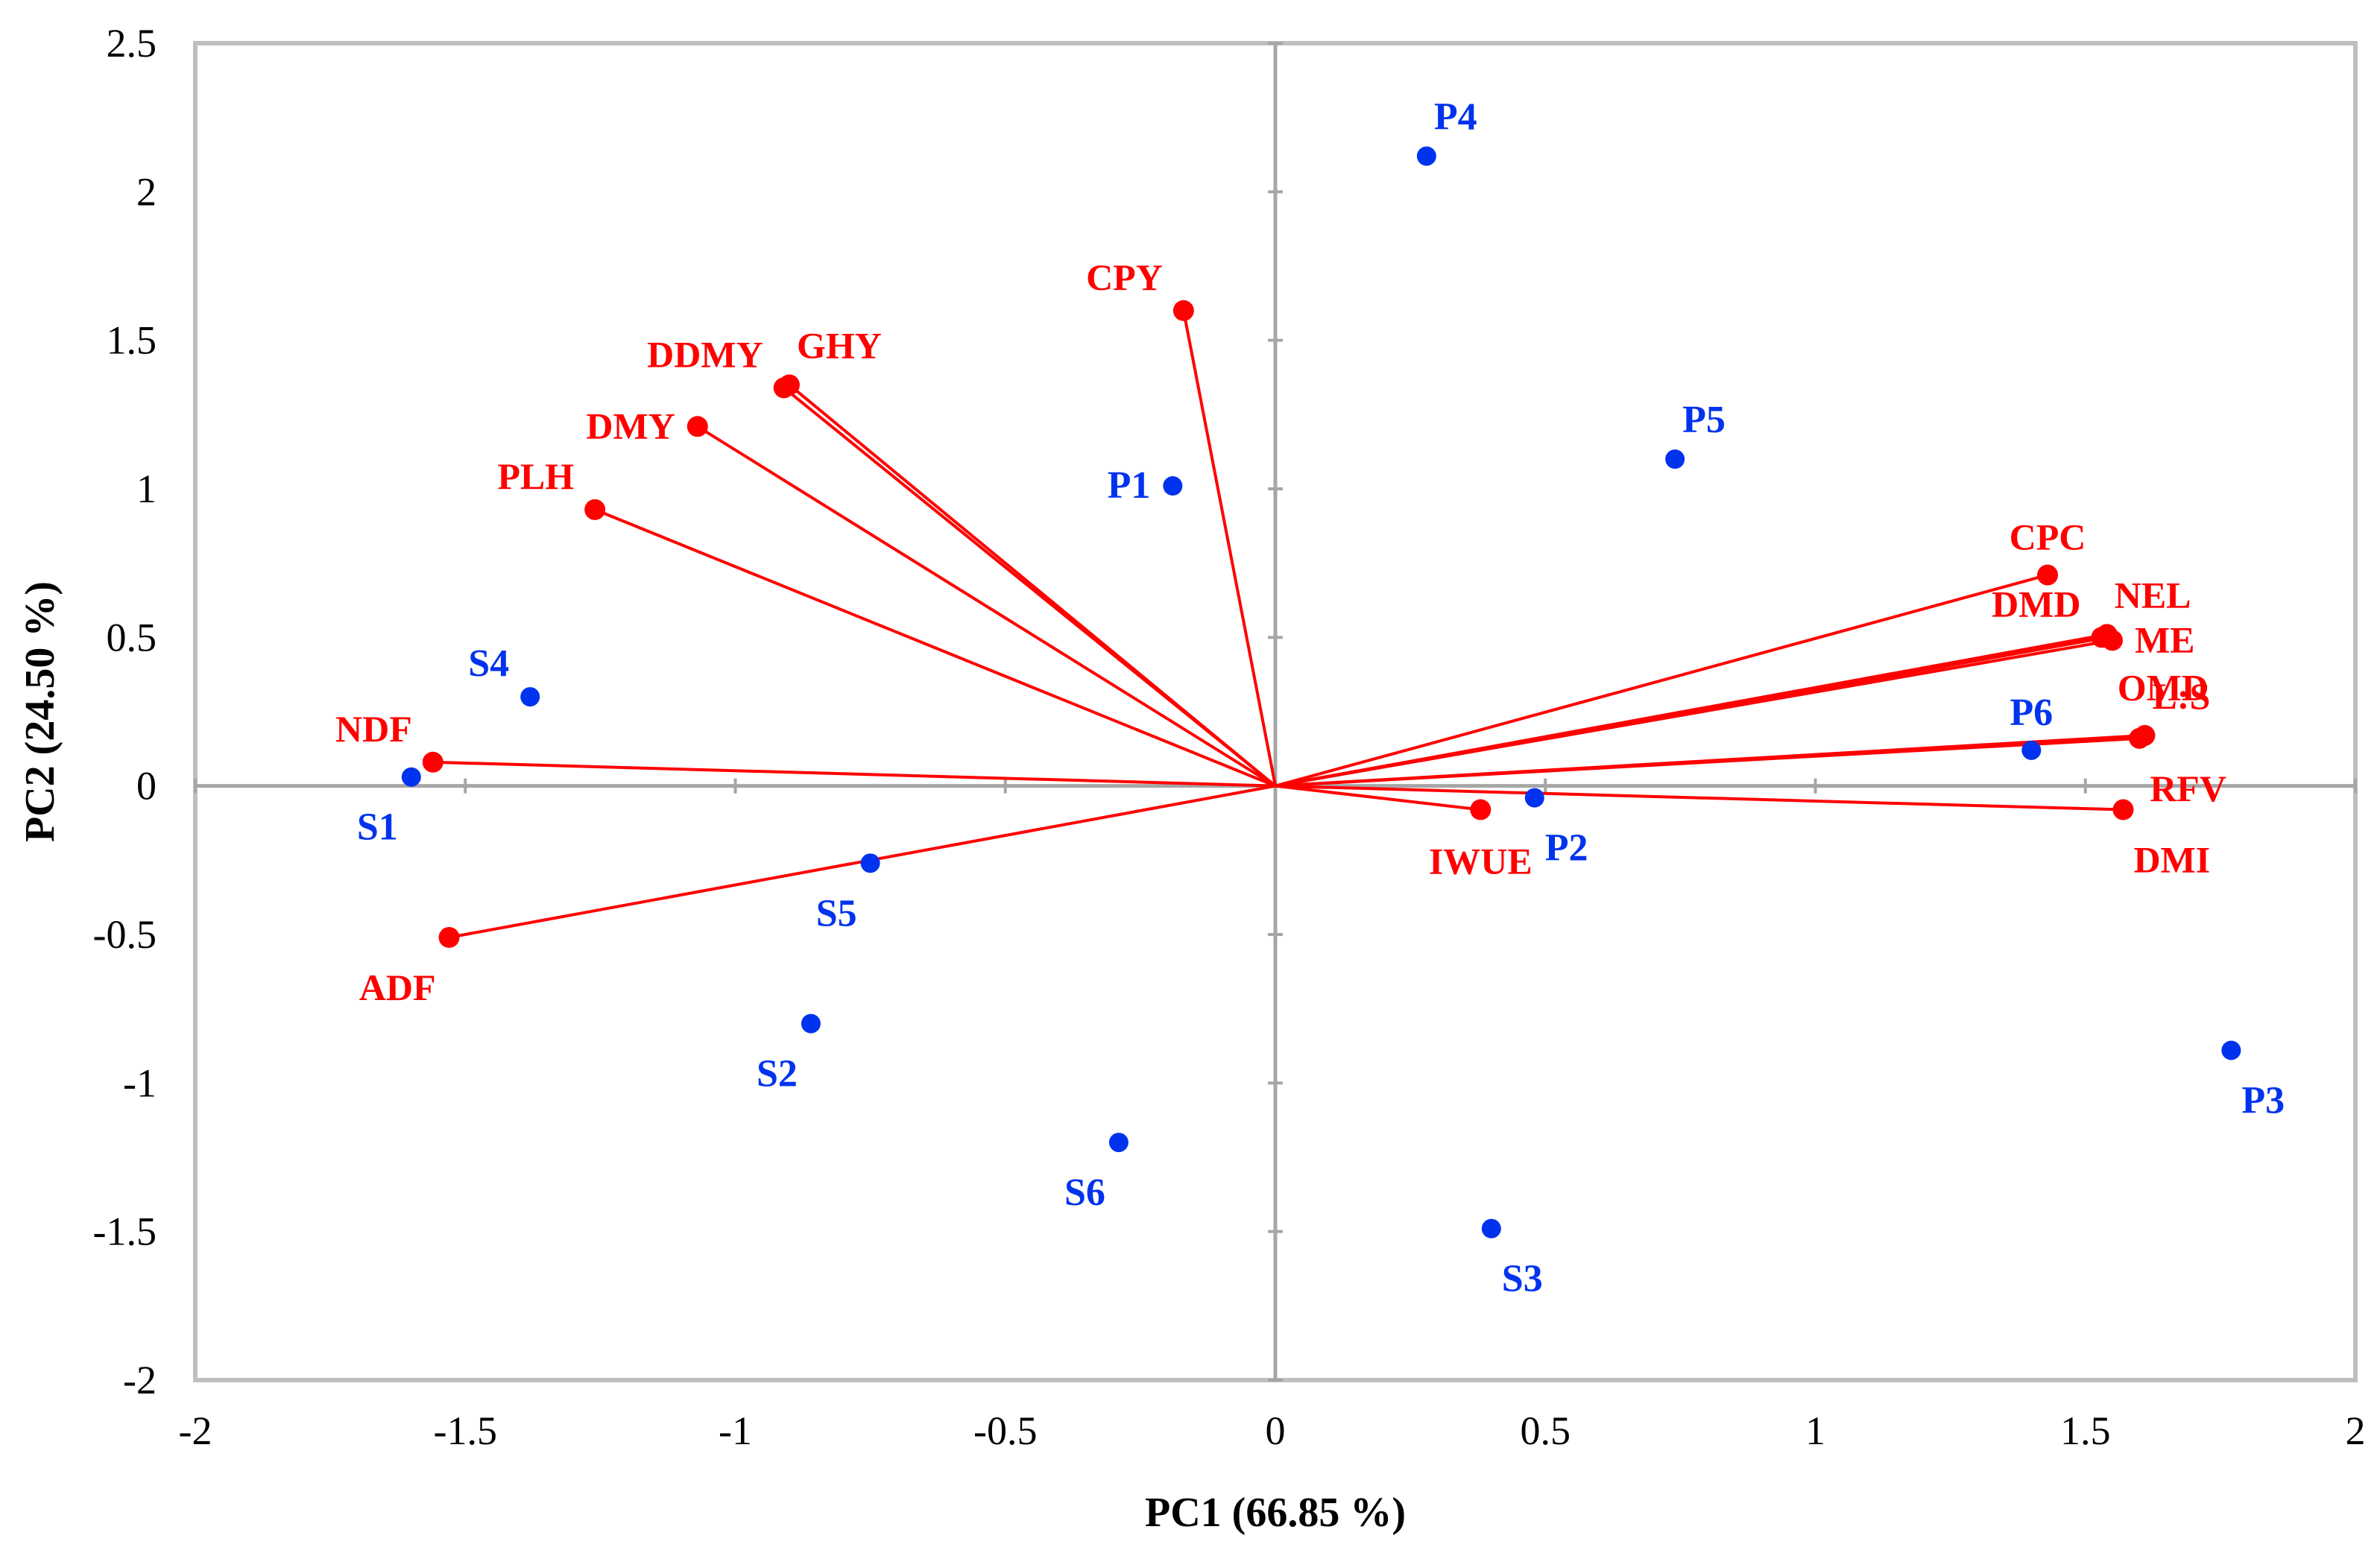  I want to click on vector-cpy, so click(1229, 549).